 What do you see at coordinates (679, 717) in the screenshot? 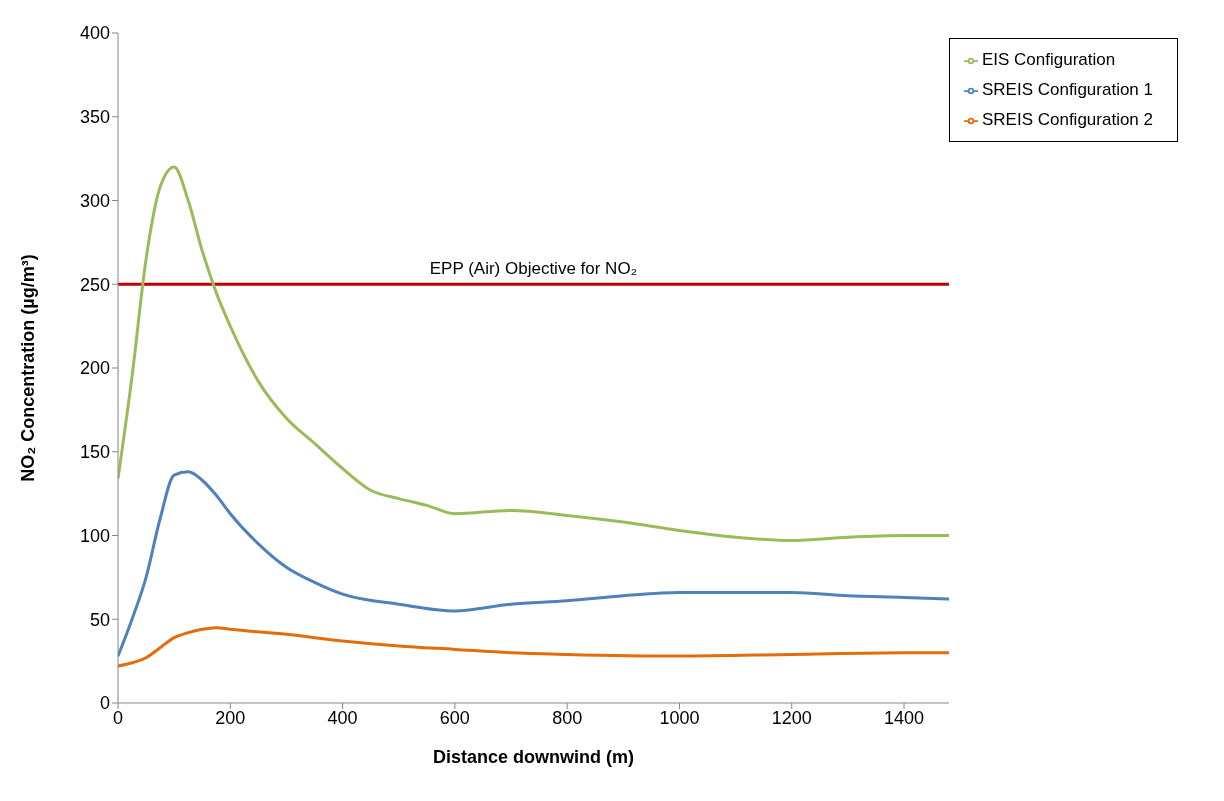
I see `x-tick-label: 1000` at bounding box center [679, 717].